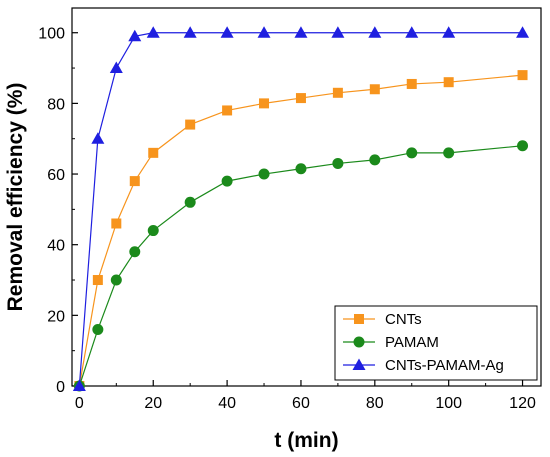 Image resolution: width=550 pixels, height=457 pixels. What do you see at coordinates (79, 403) in the screenshot?
I see `x-tick-label: 0` at bounding box center [79, 403].